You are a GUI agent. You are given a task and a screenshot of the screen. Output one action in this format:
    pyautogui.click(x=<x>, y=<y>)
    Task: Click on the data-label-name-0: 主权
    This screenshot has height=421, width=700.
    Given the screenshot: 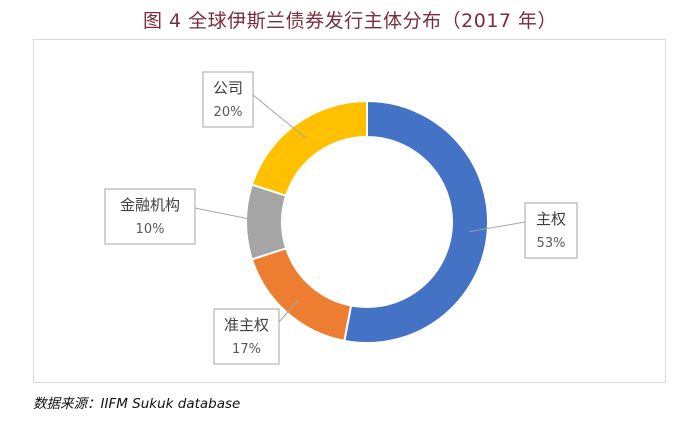 What is the action you would take?
    pyautogui.click(x=551, y=219)
    